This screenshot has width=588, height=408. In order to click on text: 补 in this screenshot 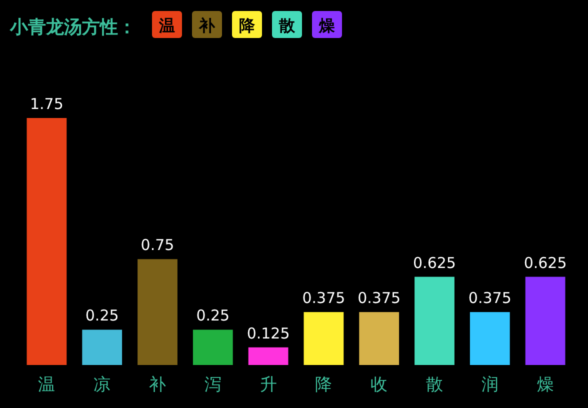, I will do `click(207, 25)`.